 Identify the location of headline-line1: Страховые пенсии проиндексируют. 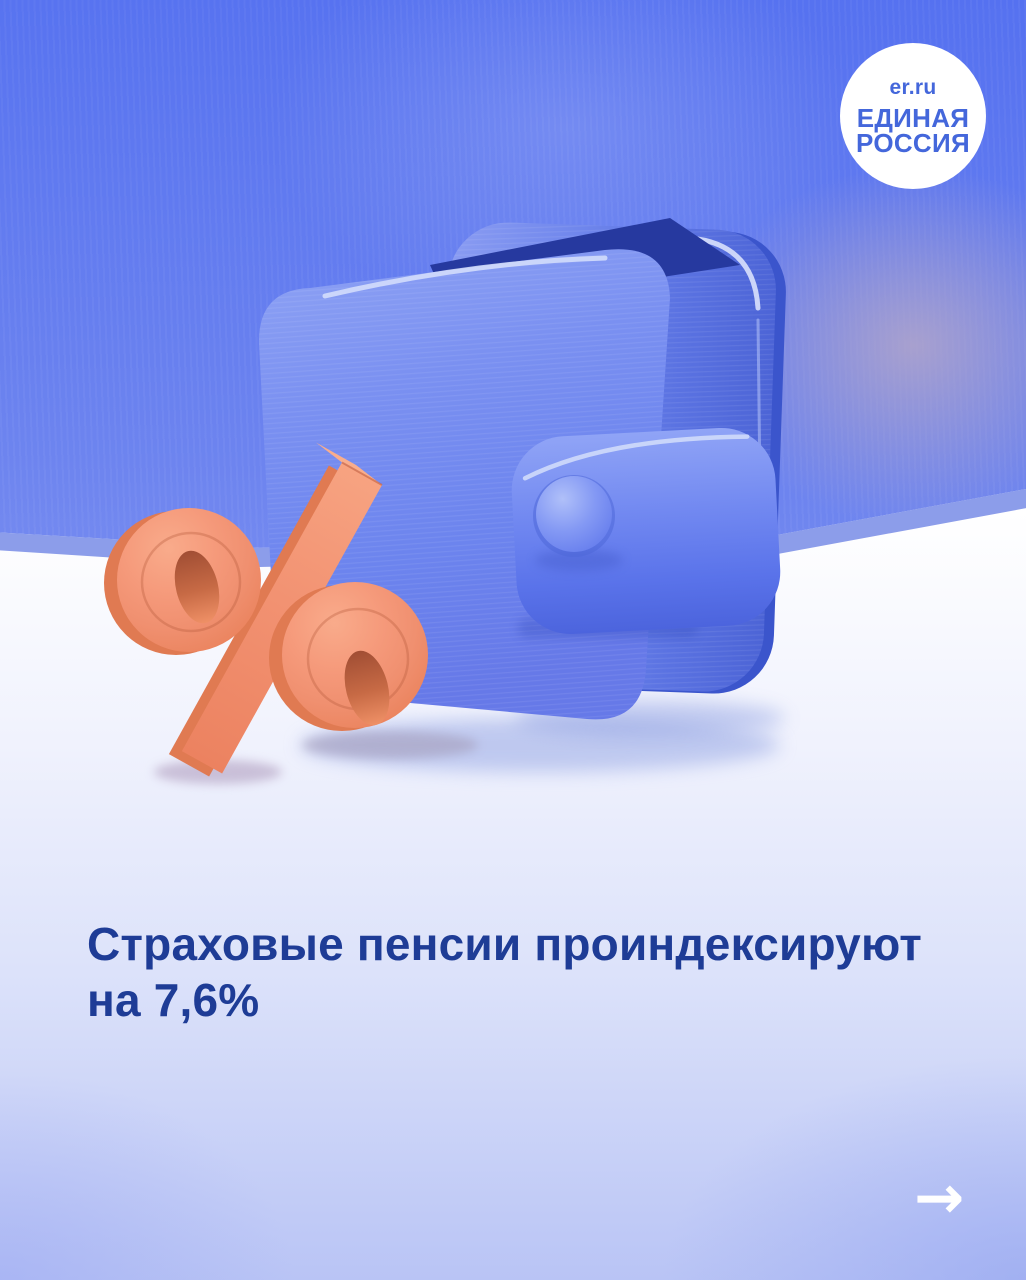
(505, 944).